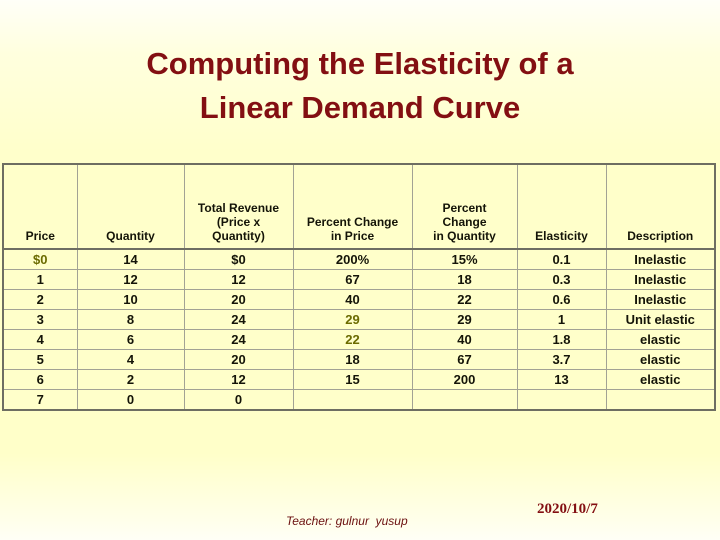 This screenshot has width=720, height=540. I want to click on column-header-pct-change-quantity: Percent Change in Quantity, so click(464, 206).